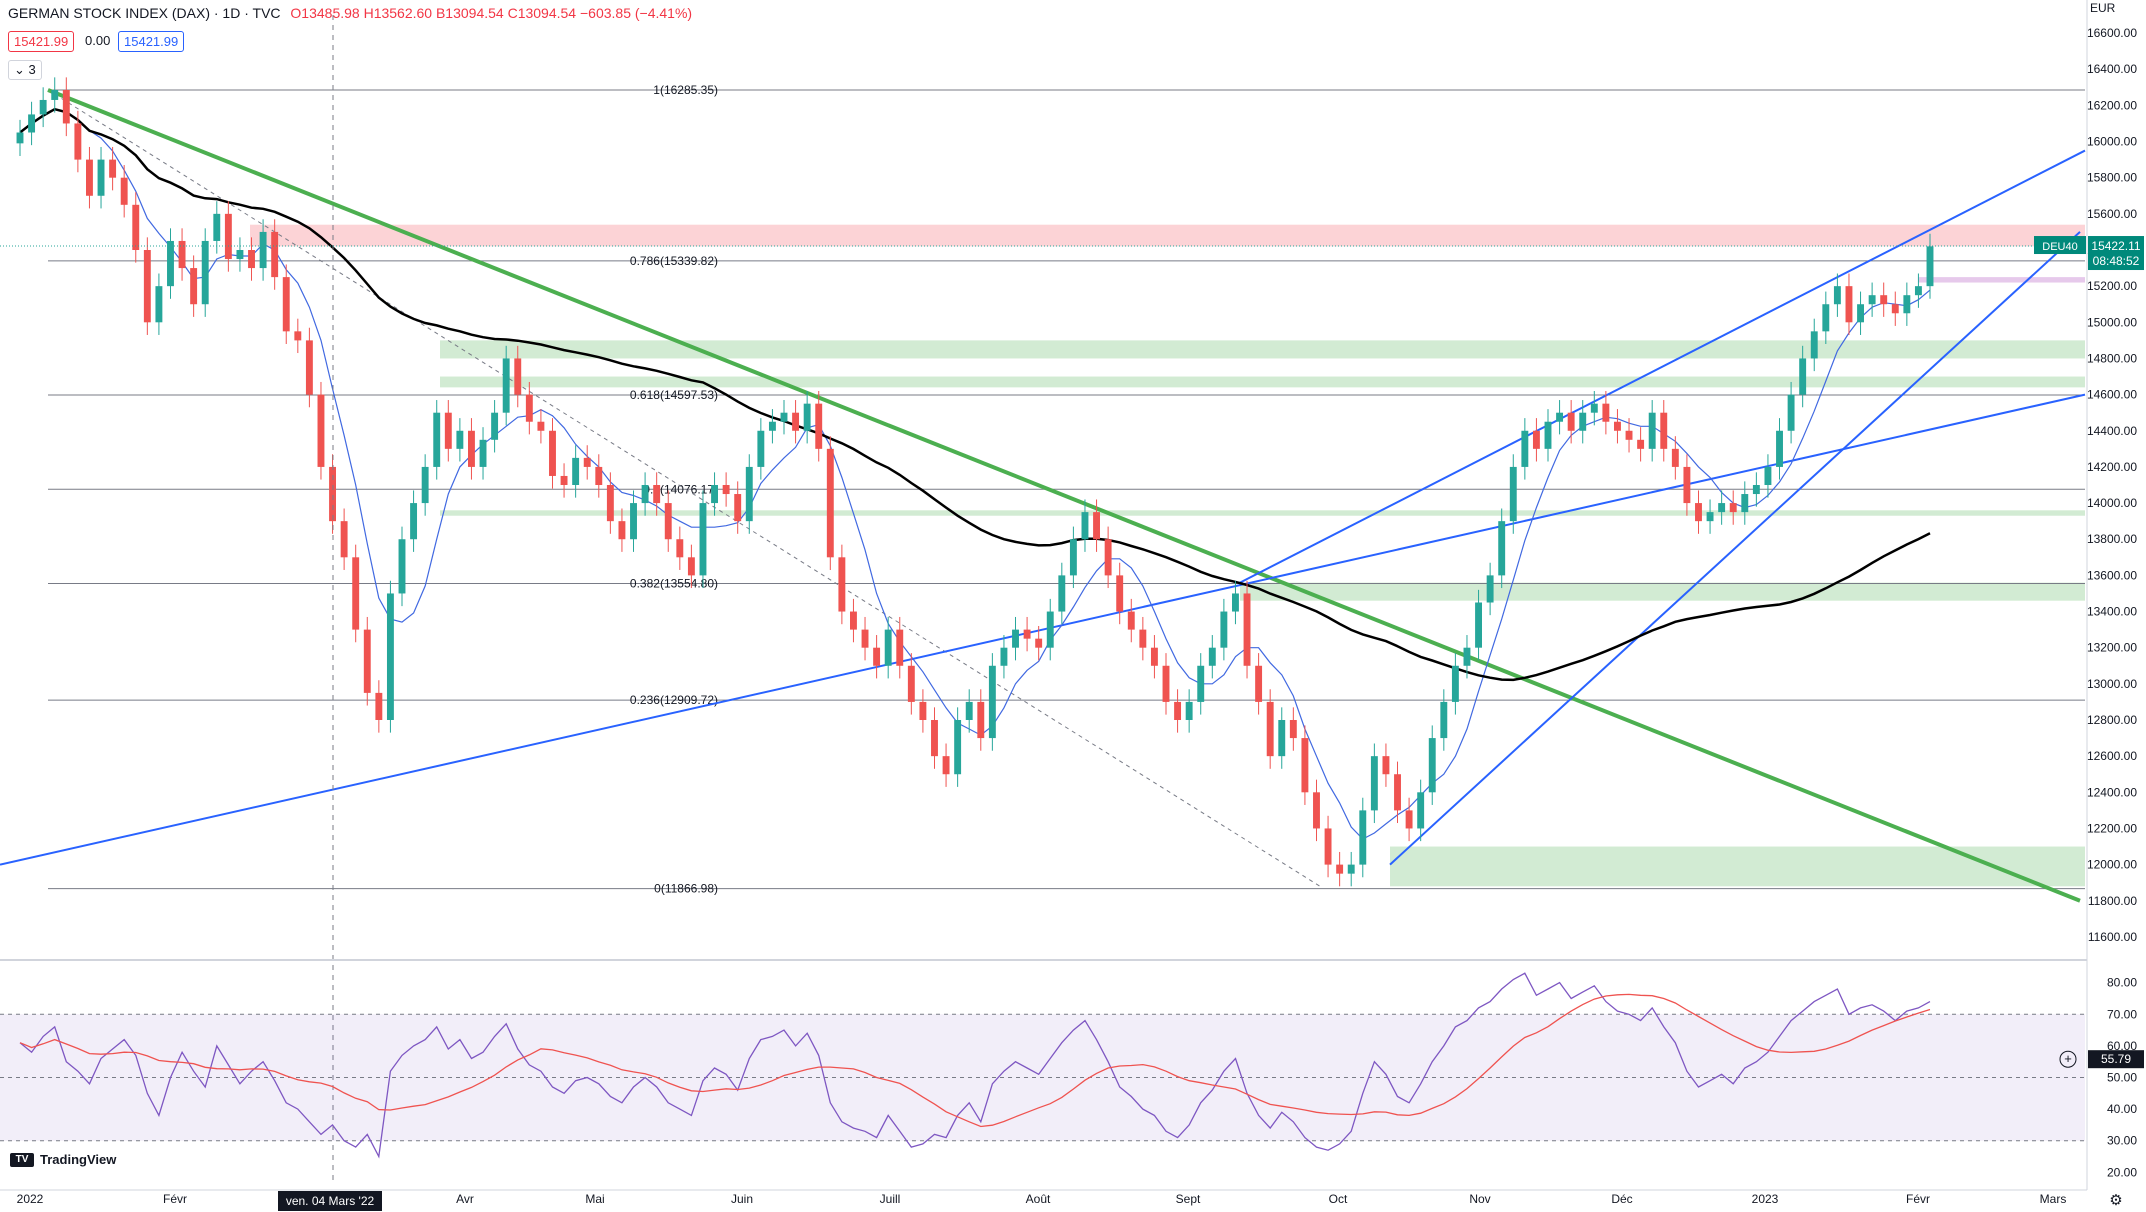 This screenshot has width=2146, height=1212. What do you see at coordinates (1662, 366) in the screenshot?
I see `blue-channel-upper-line` at bounding box center [1662, 366].